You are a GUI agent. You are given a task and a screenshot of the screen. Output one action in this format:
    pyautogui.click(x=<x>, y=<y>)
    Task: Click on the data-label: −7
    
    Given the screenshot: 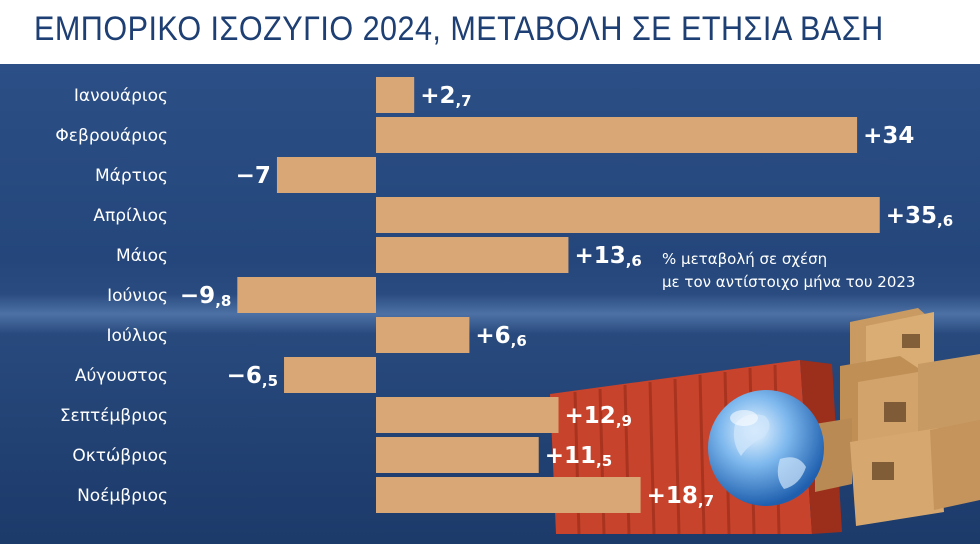 What is the action you would take?
    pyautogui.click(x=253, y=176)
    